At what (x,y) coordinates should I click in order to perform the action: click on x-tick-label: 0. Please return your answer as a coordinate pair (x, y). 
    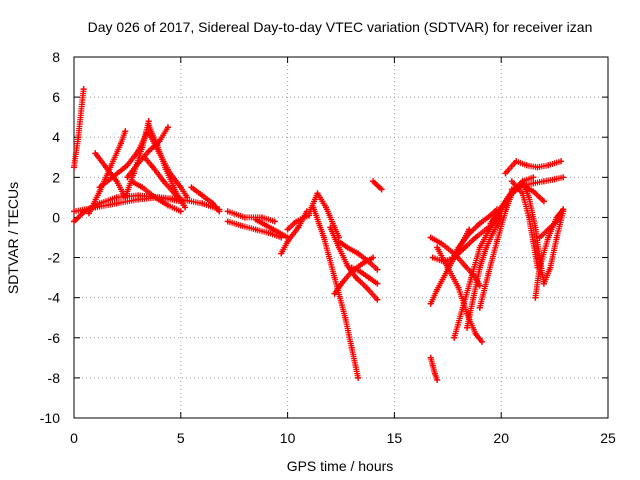
    Looking at the image, I should click on (74, 438).